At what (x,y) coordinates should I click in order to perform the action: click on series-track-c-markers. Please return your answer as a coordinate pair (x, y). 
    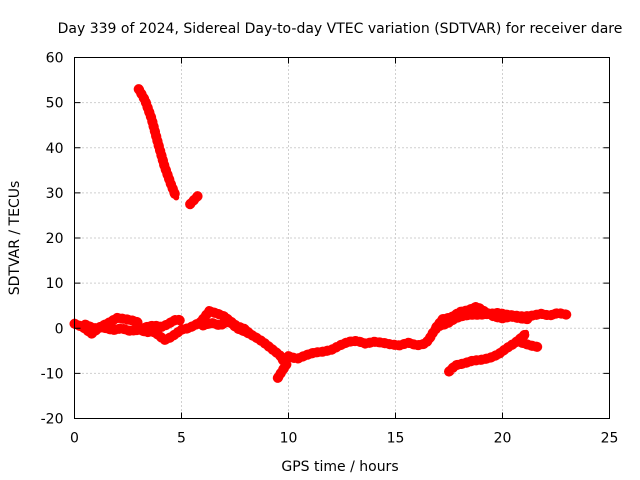
    Looking at the image, I should click on (159, 325).